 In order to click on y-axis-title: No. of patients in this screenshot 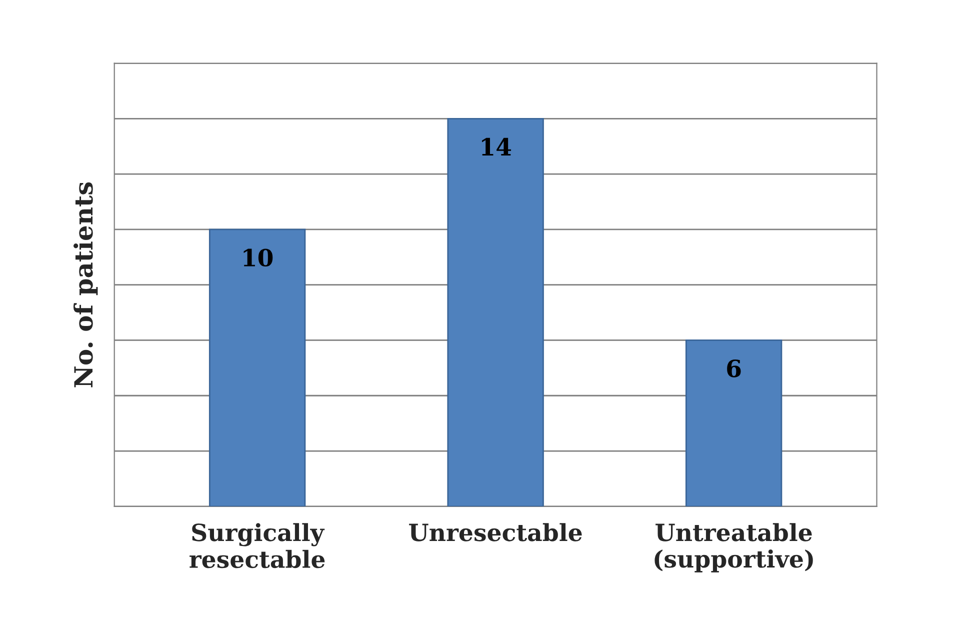, I will do `click(86, 285)`.